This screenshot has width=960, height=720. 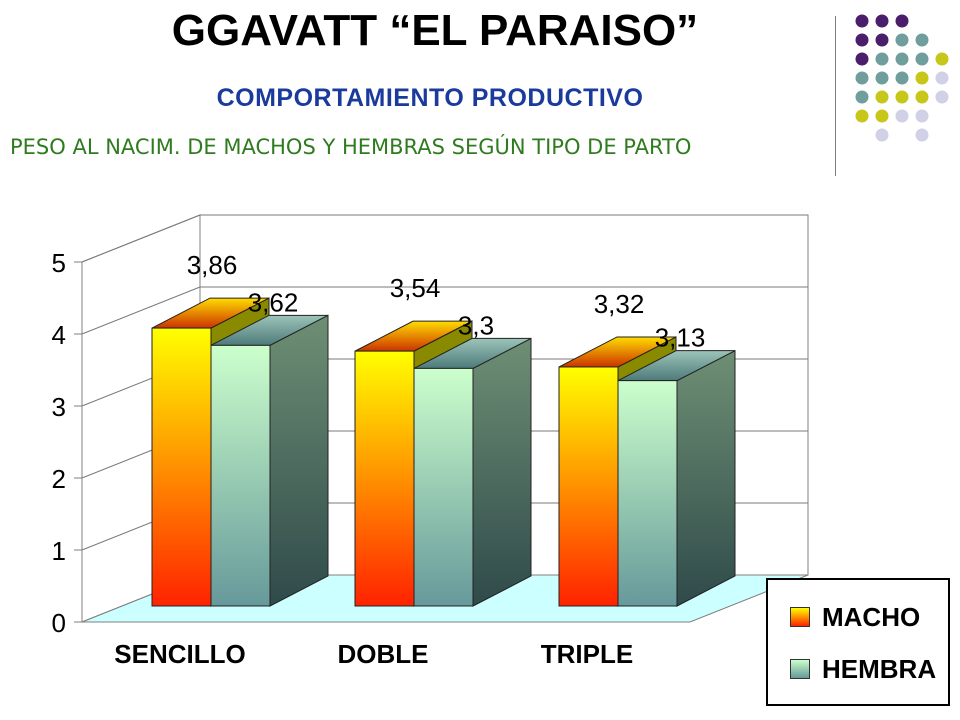 What do you see at coordinates (179, 654) in the screenshot?
I see `category-label-sencillo: SENCILLO` at bounding box center [179, 654].